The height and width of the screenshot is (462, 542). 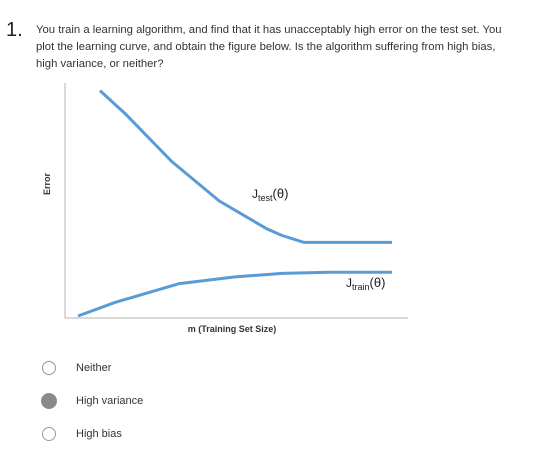 What do you see at coordinates (49, 401) in the screenshot?
I see `radio-high-variance` at bounding box center [49, 401].